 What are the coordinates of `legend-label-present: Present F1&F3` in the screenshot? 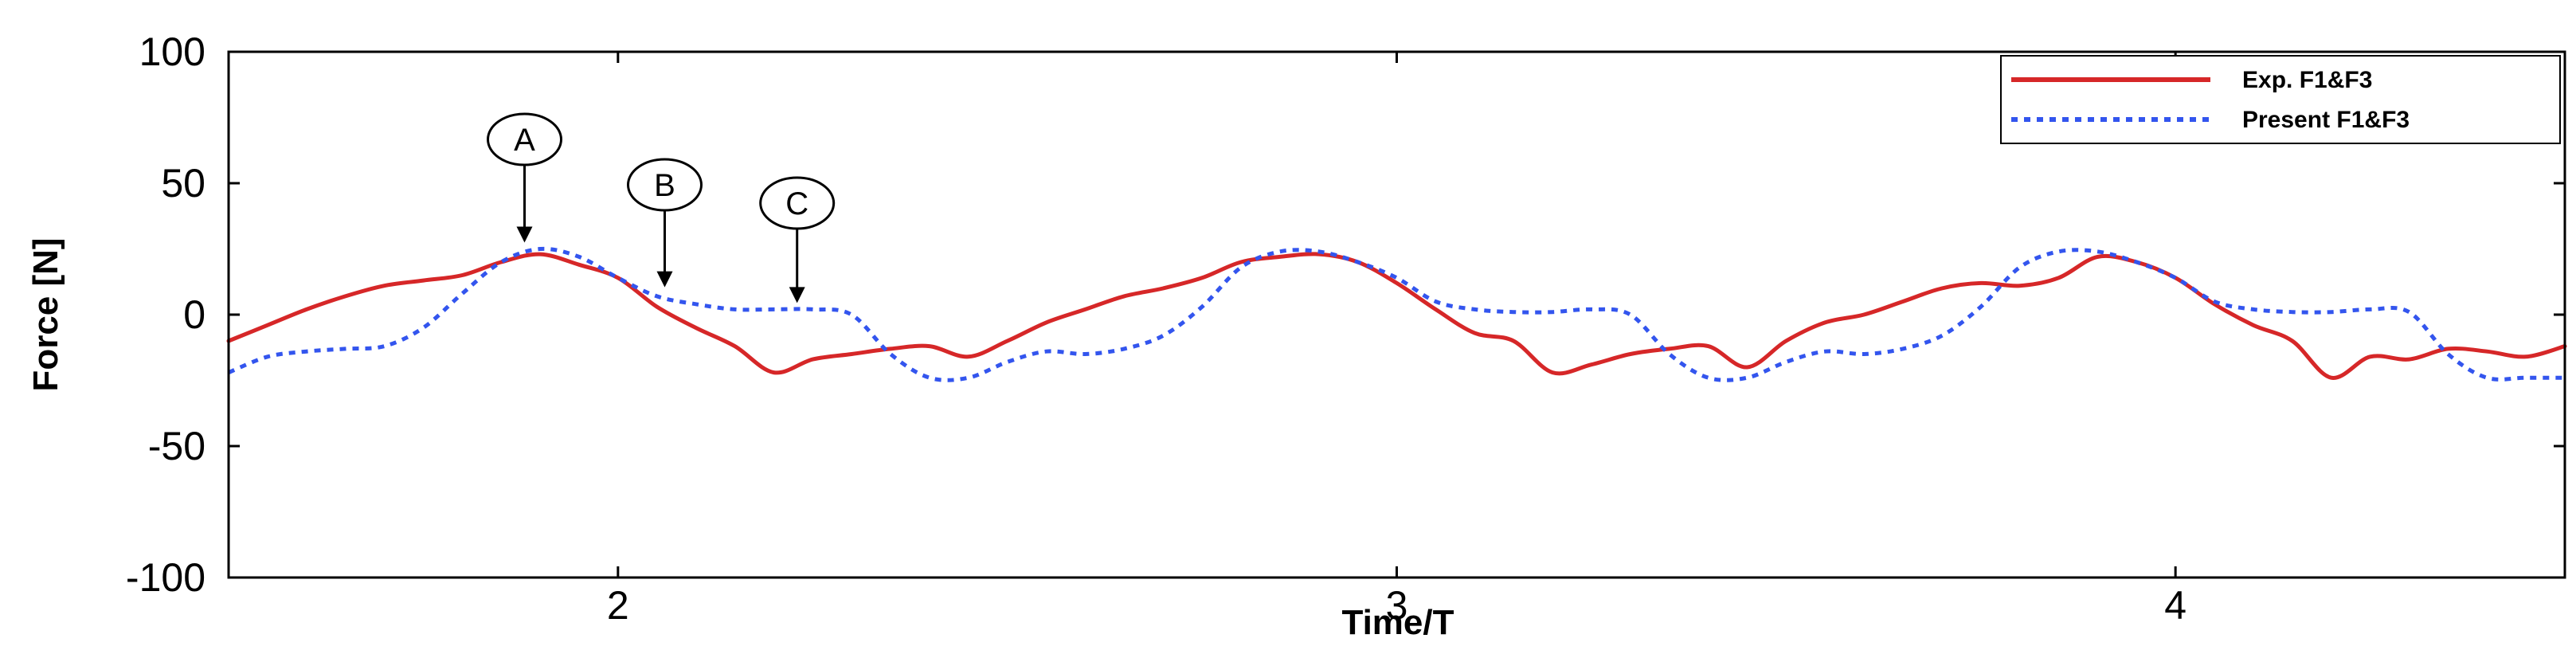 It's located at (2326, 120).